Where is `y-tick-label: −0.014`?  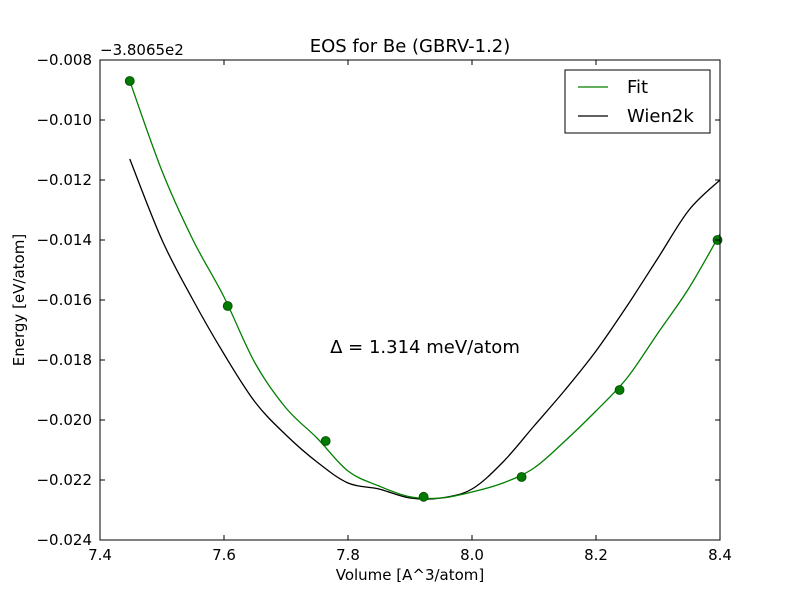
y-tick-label: −0.014 is located at coordinates (64, 240).